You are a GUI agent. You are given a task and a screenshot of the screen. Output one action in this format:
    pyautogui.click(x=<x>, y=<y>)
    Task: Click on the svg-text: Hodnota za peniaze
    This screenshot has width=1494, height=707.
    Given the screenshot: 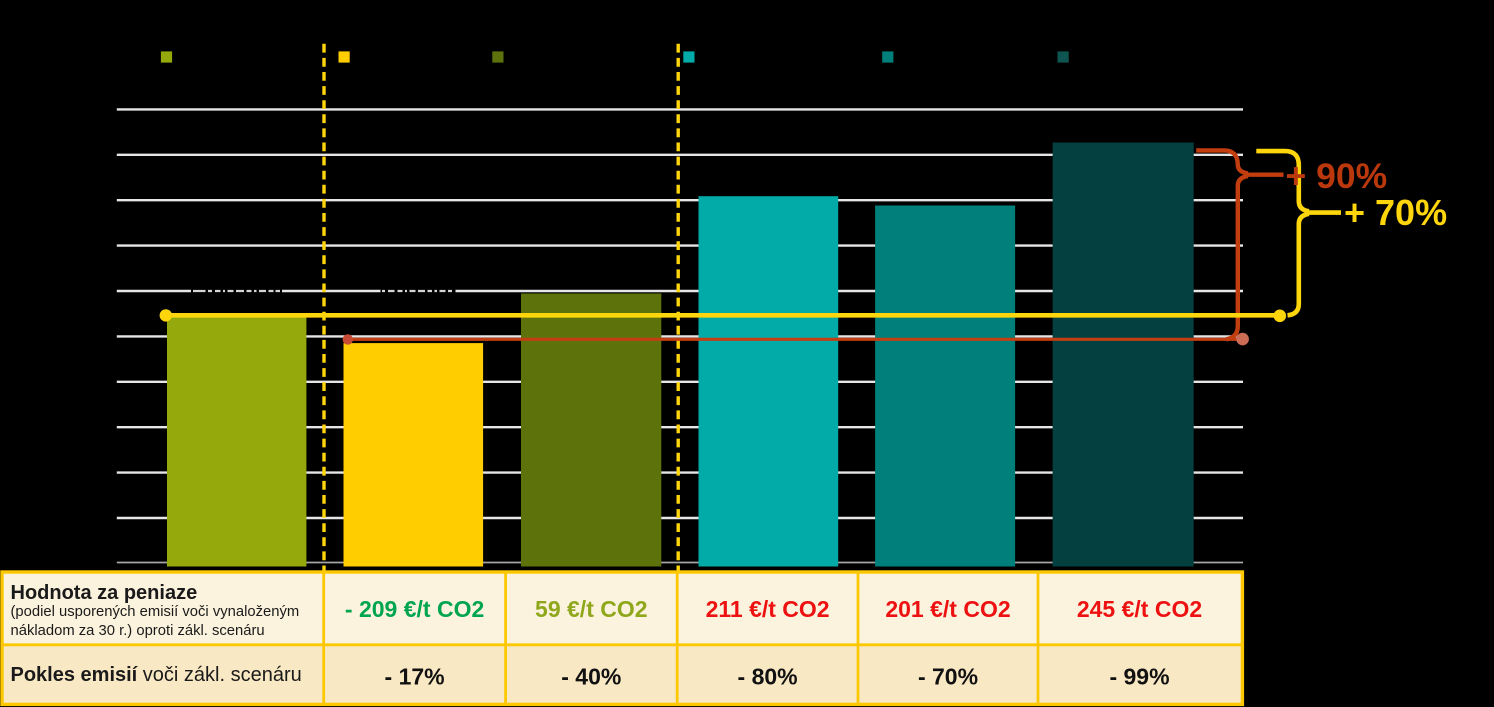 What is the action you would take?
    pyautogui.click(x=104, y=593)
    